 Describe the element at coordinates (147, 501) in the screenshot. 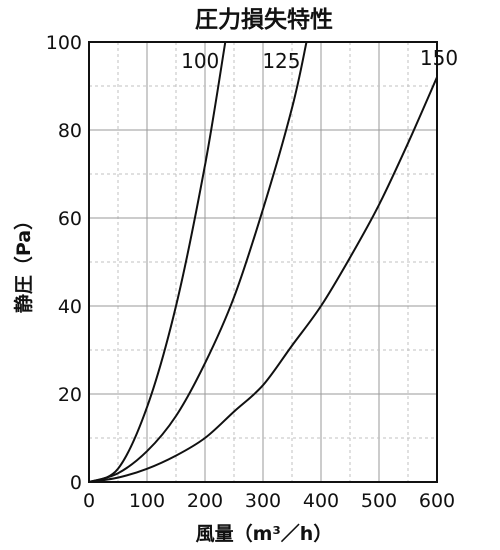

I see `x-tick-label: 100` at that location.